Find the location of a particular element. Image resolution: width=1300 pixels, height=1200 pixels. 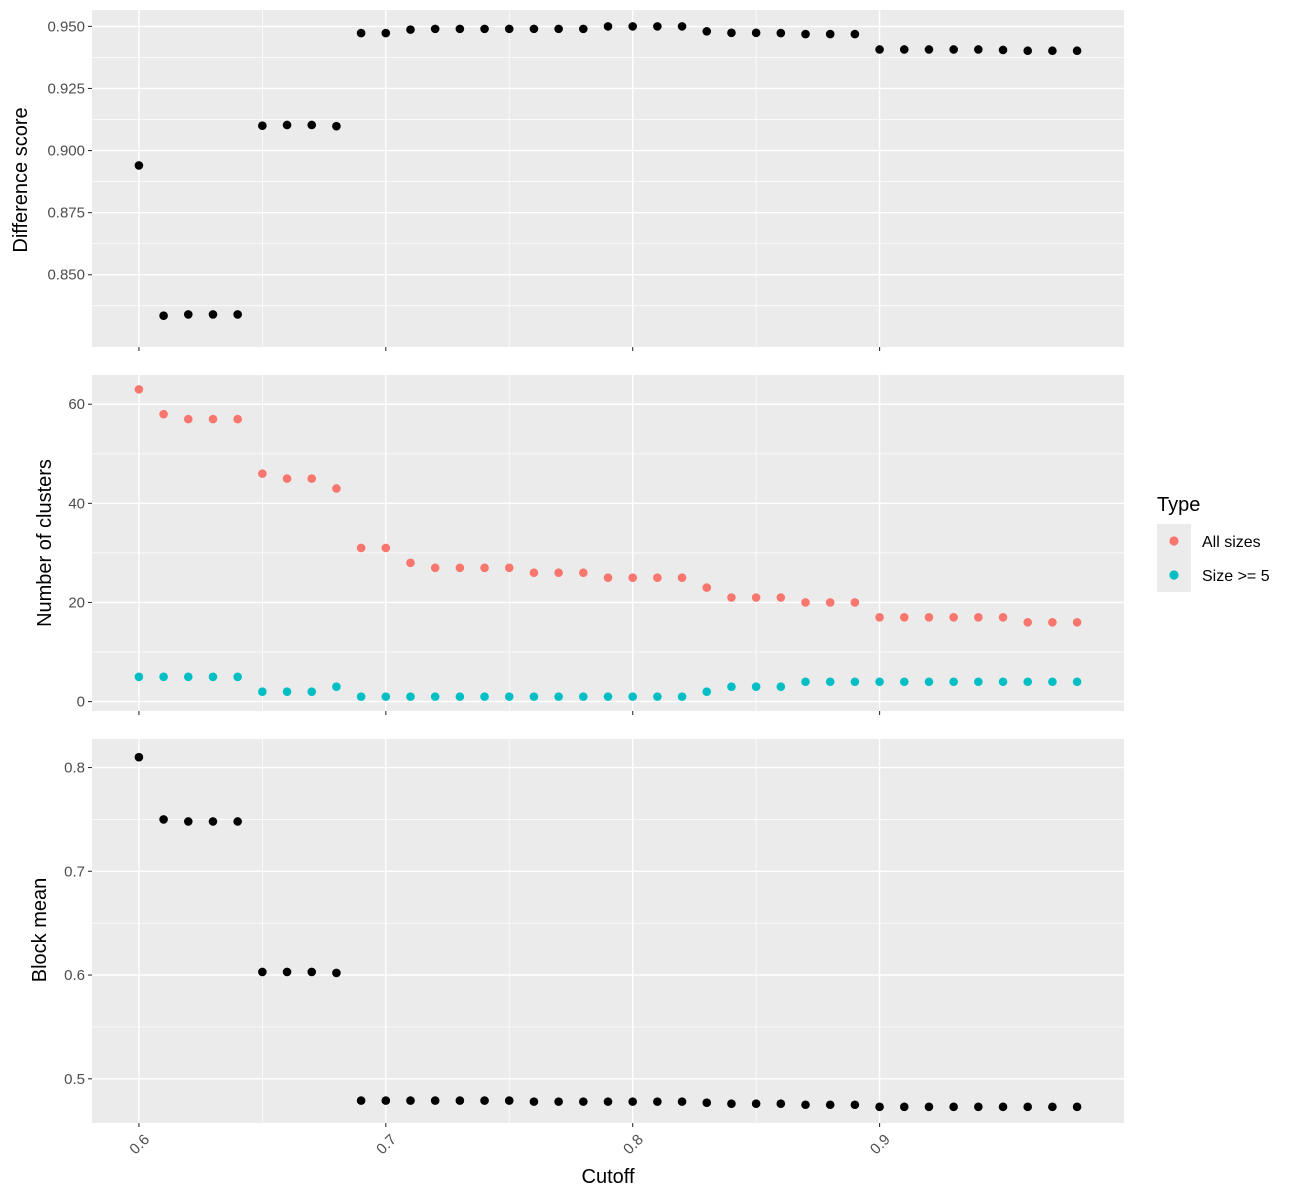

y-tick-label: 20 is located at coordinates (76, 602).